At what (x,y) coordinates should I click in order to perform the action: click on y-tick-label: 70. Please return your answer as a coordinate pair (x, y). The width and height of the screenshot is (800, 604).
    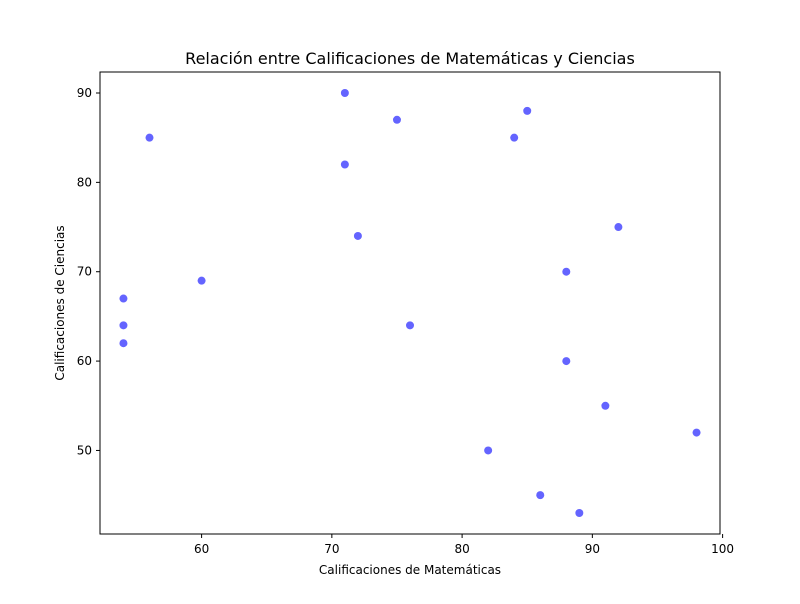
    Looking at the image, I should click on (84, 272).